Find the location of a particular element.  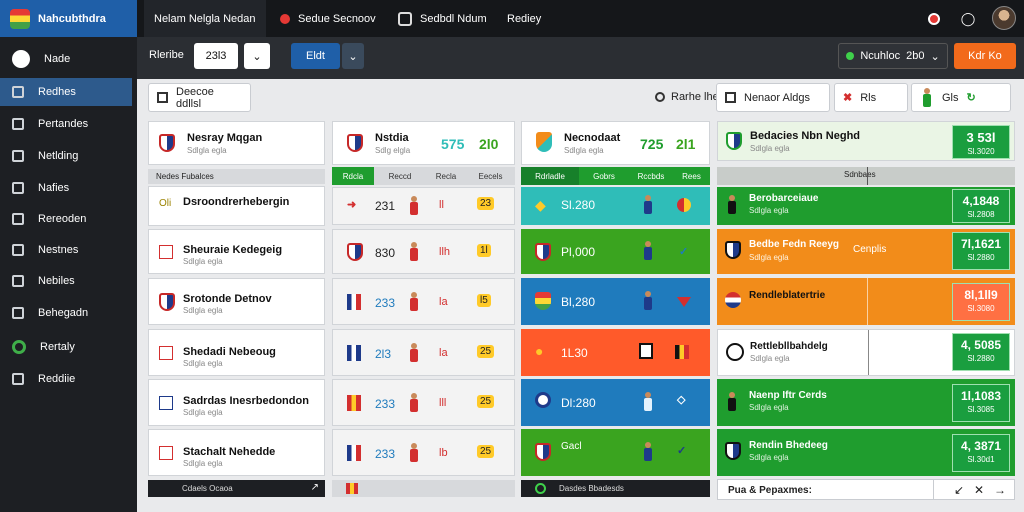

table-row: Pl,000 ✓ is located at coordinates (615, 251).